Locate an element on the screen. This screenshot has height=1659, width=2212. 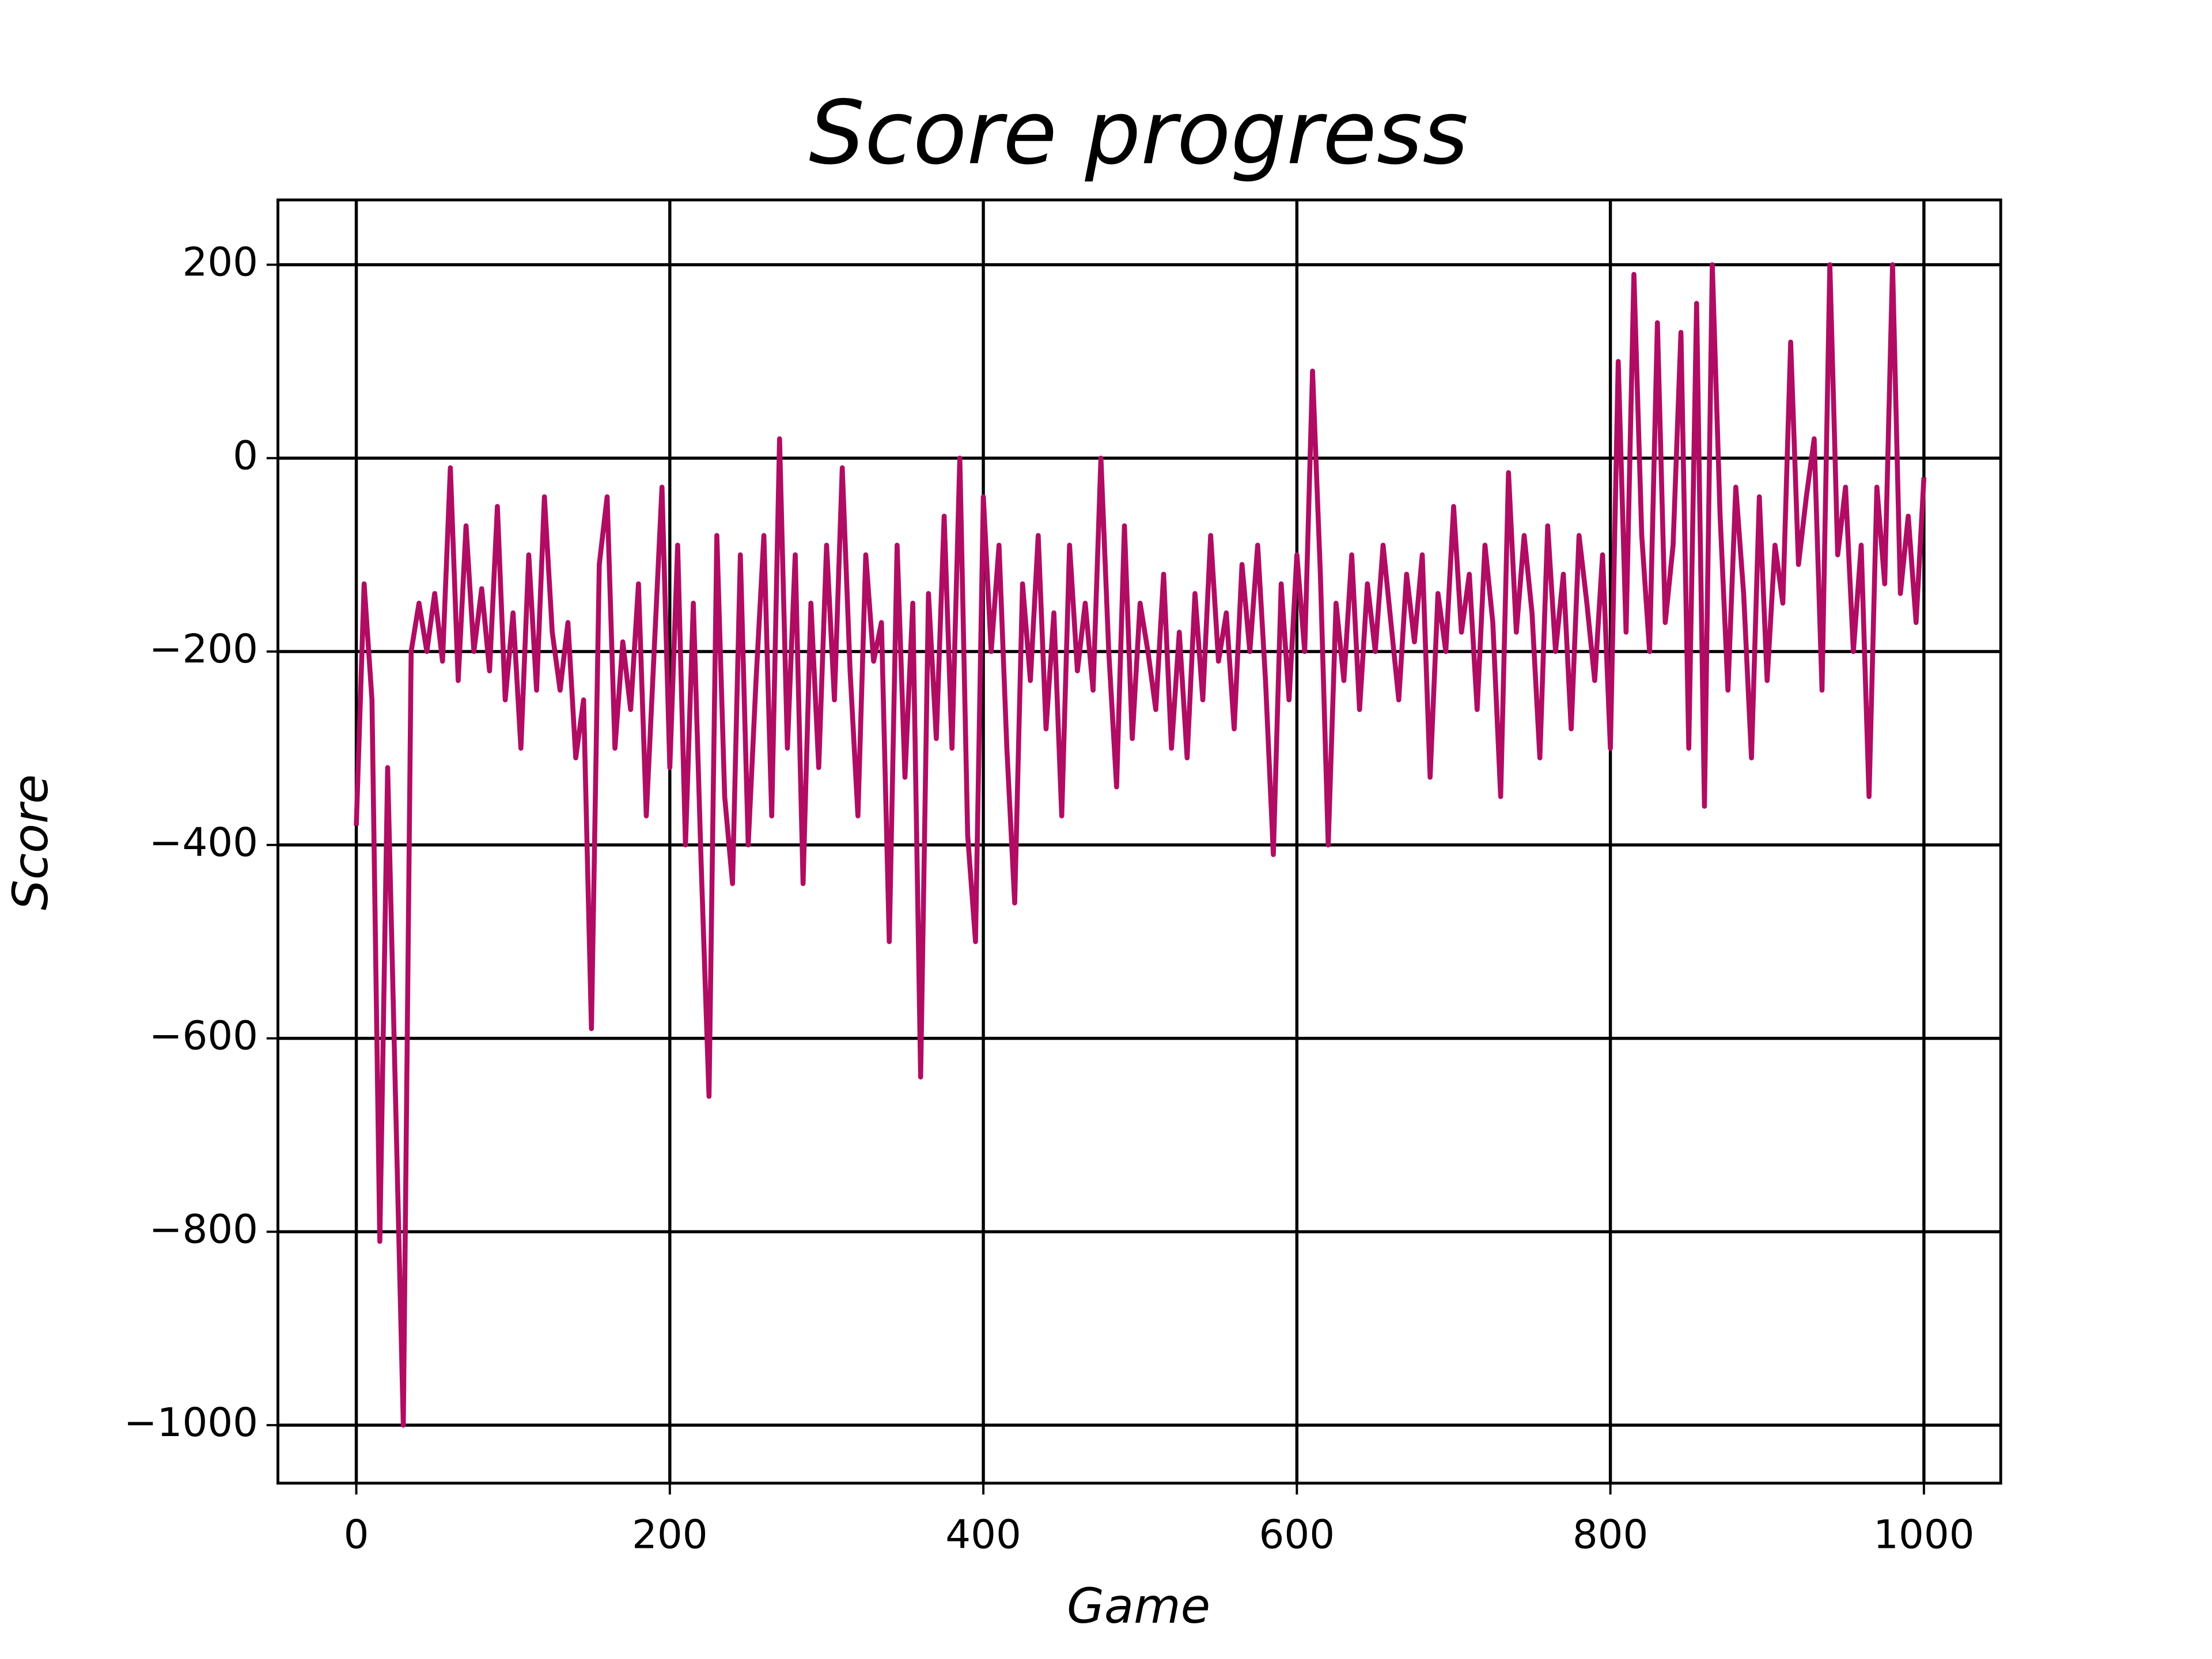
chart-title: Score progress is located at coordinates (1138, 132).